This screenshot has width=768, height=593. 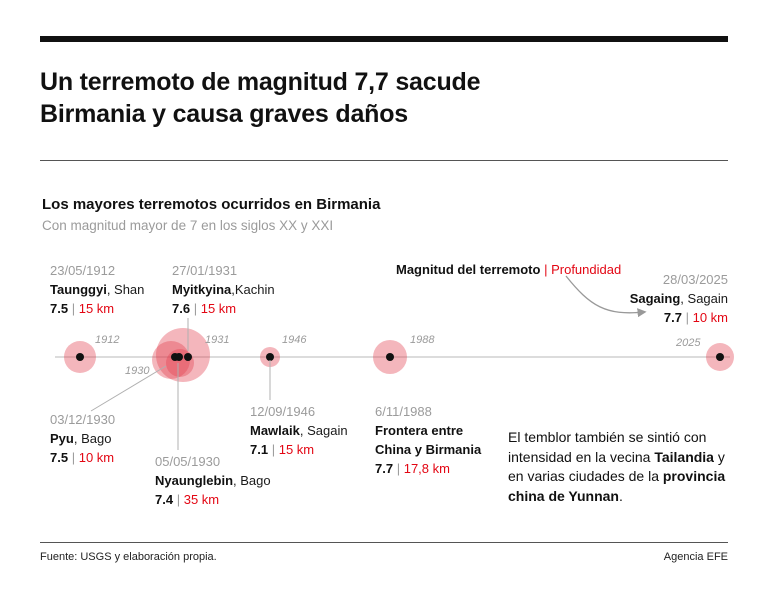 I want to click on event-magnitude: 7.4, so click(x=164, y=499).